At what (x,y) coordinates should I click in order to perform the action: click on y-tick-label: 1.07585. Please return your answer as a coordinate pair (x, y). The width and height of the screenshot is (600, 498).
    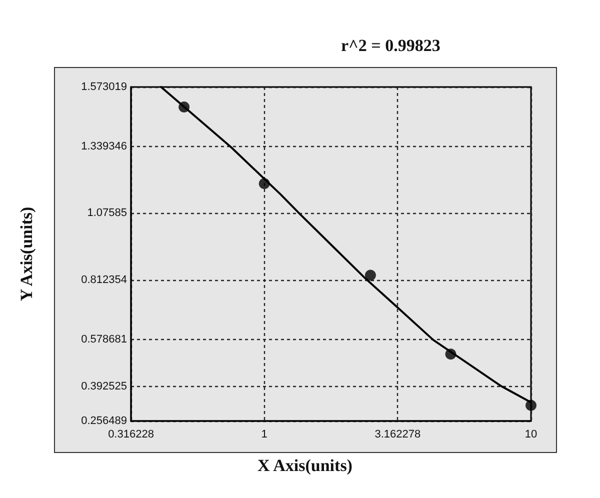
    Looking at the image, I should click on (107, 213).